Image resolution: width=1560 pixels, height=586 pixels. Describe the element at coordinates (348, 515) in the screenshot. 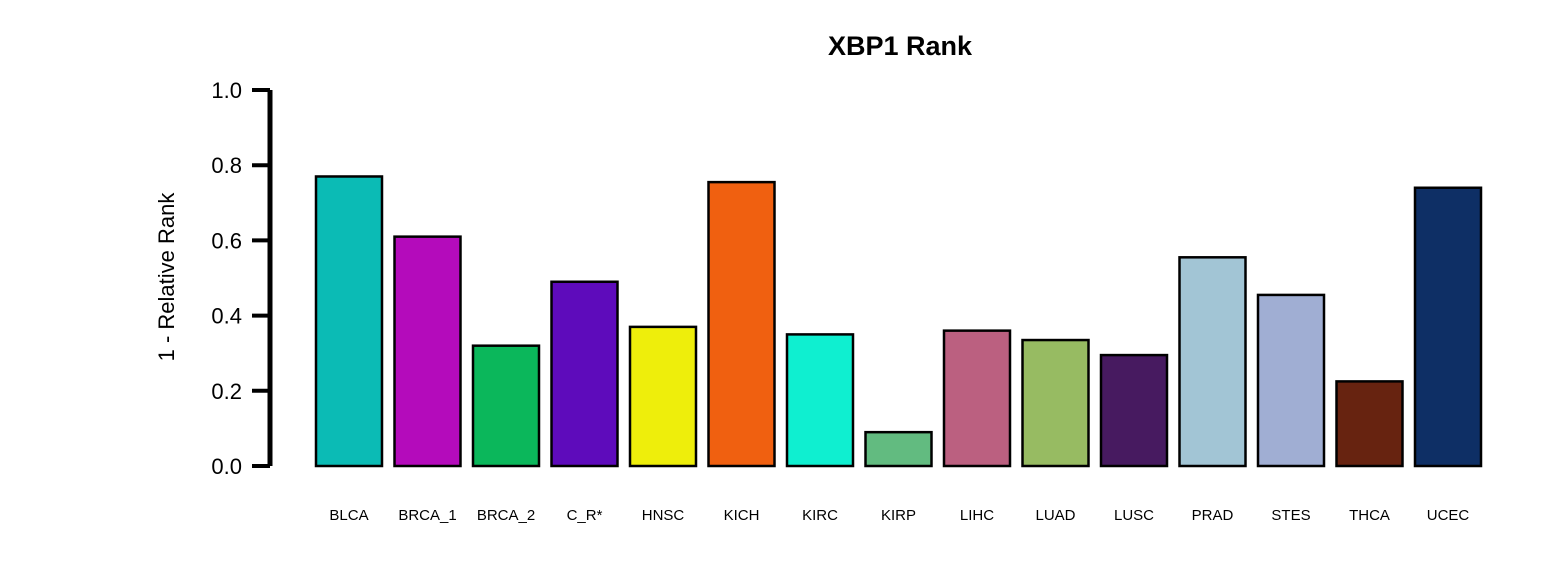

I see `x-tick-label: BLCA` at that location.